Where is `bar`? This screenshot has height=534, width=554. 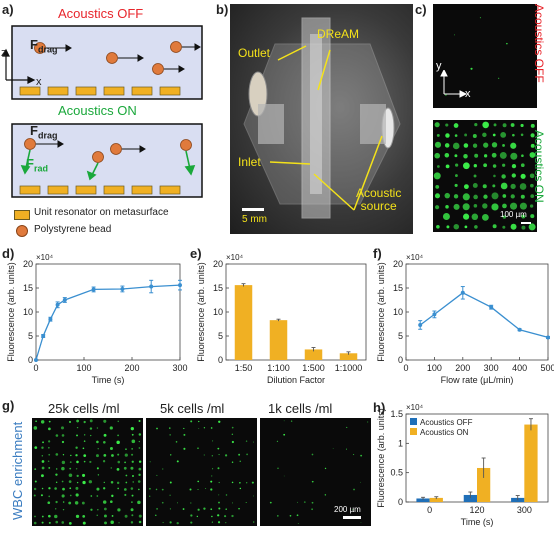
bar is located at coordinates (436, 499).